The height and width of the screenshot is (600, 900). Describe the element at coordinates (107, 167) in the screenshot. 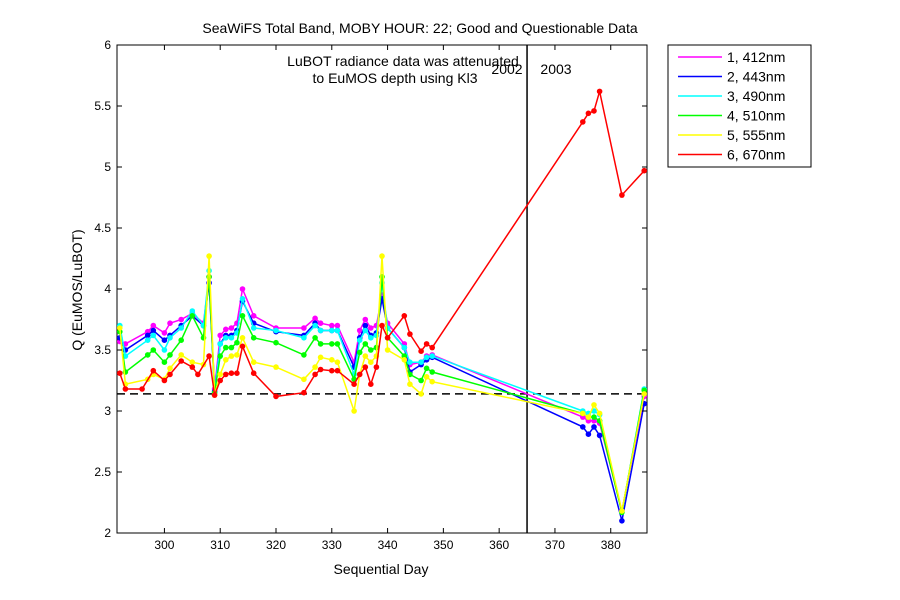

I see `y-tick-label: 5` at that location.